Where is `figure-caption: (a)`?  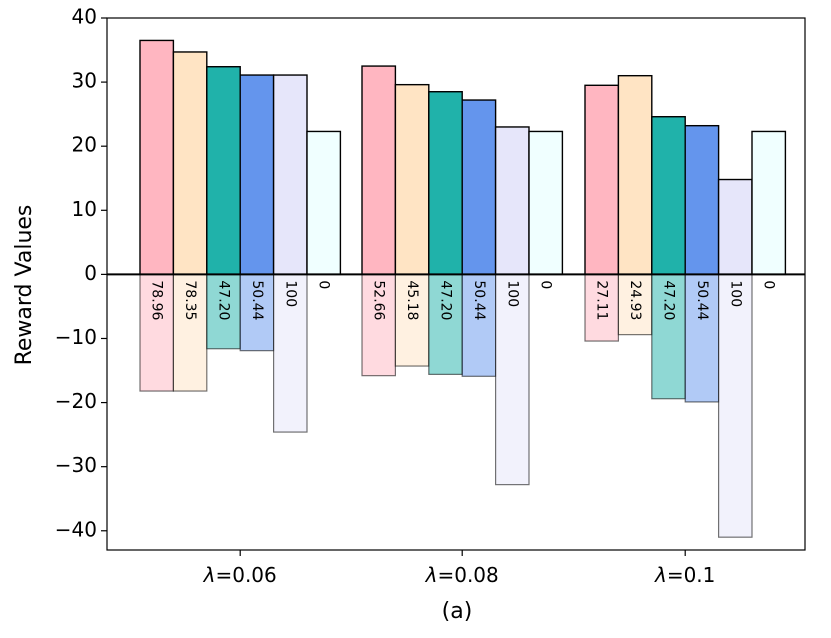 figure-caption: (a) is located at coordinates (457, 611).